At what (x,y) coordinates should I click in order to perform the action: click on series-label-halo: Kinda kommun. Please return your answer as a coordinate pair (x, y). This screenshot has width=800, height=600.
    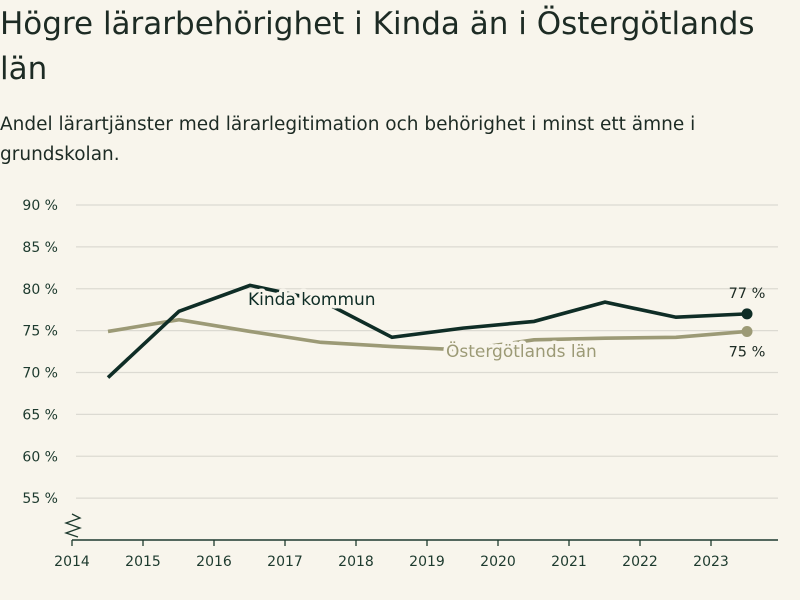
    Looking at the image, I should click on (312, 300).